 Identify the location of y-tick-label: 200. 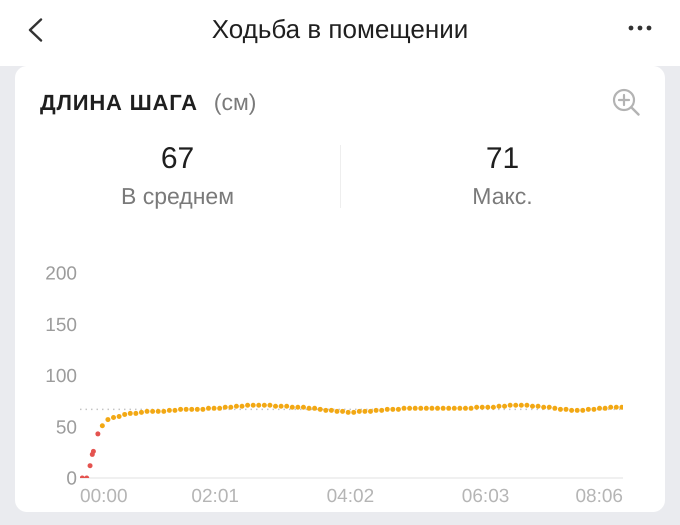
(61, 274).